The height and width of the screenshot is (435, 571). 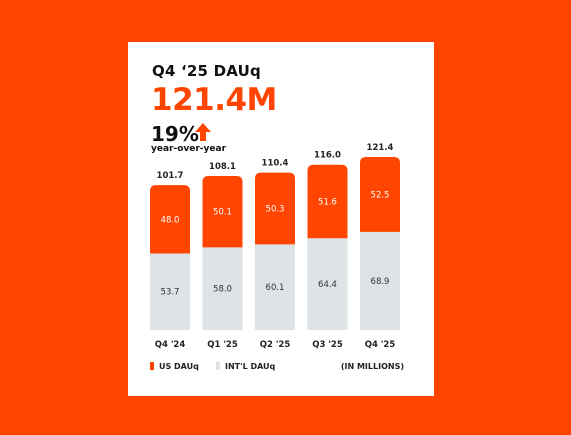 What do you see at coordinates (275, 164) in the screenshot?
I see `total-label: 110.4` at bounding box center [275, 164].